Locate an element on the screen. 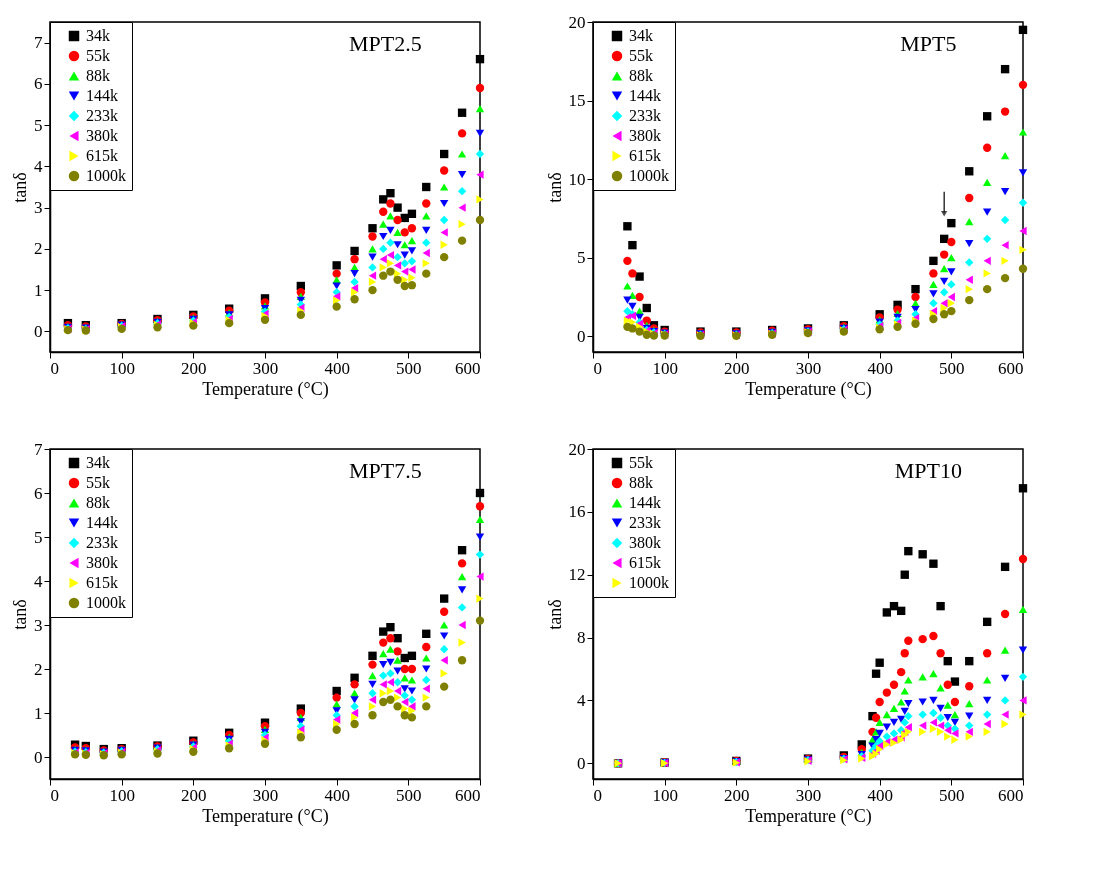  chart-title: MPT10 is located at coordinates (928, 470).